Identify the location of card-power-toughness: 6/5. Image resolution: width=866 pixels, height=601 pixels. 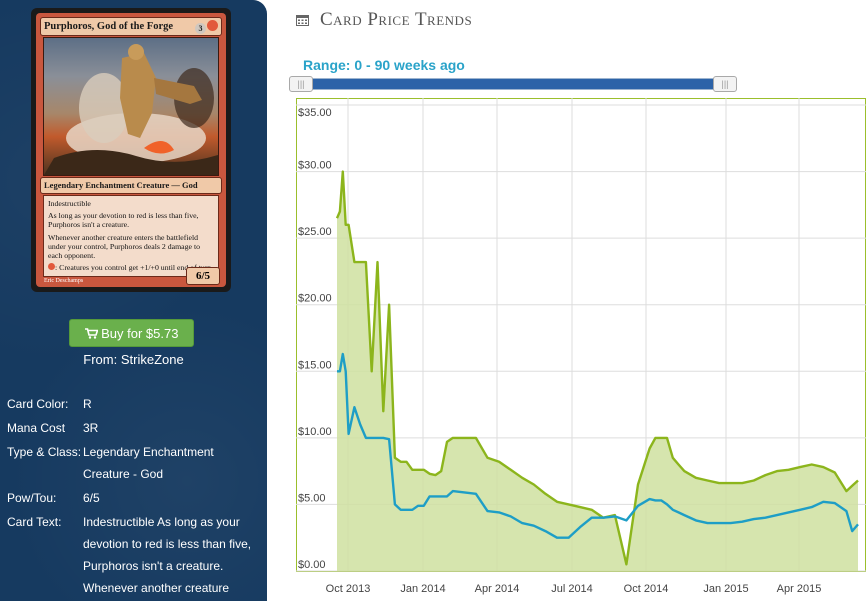
(203, 276).